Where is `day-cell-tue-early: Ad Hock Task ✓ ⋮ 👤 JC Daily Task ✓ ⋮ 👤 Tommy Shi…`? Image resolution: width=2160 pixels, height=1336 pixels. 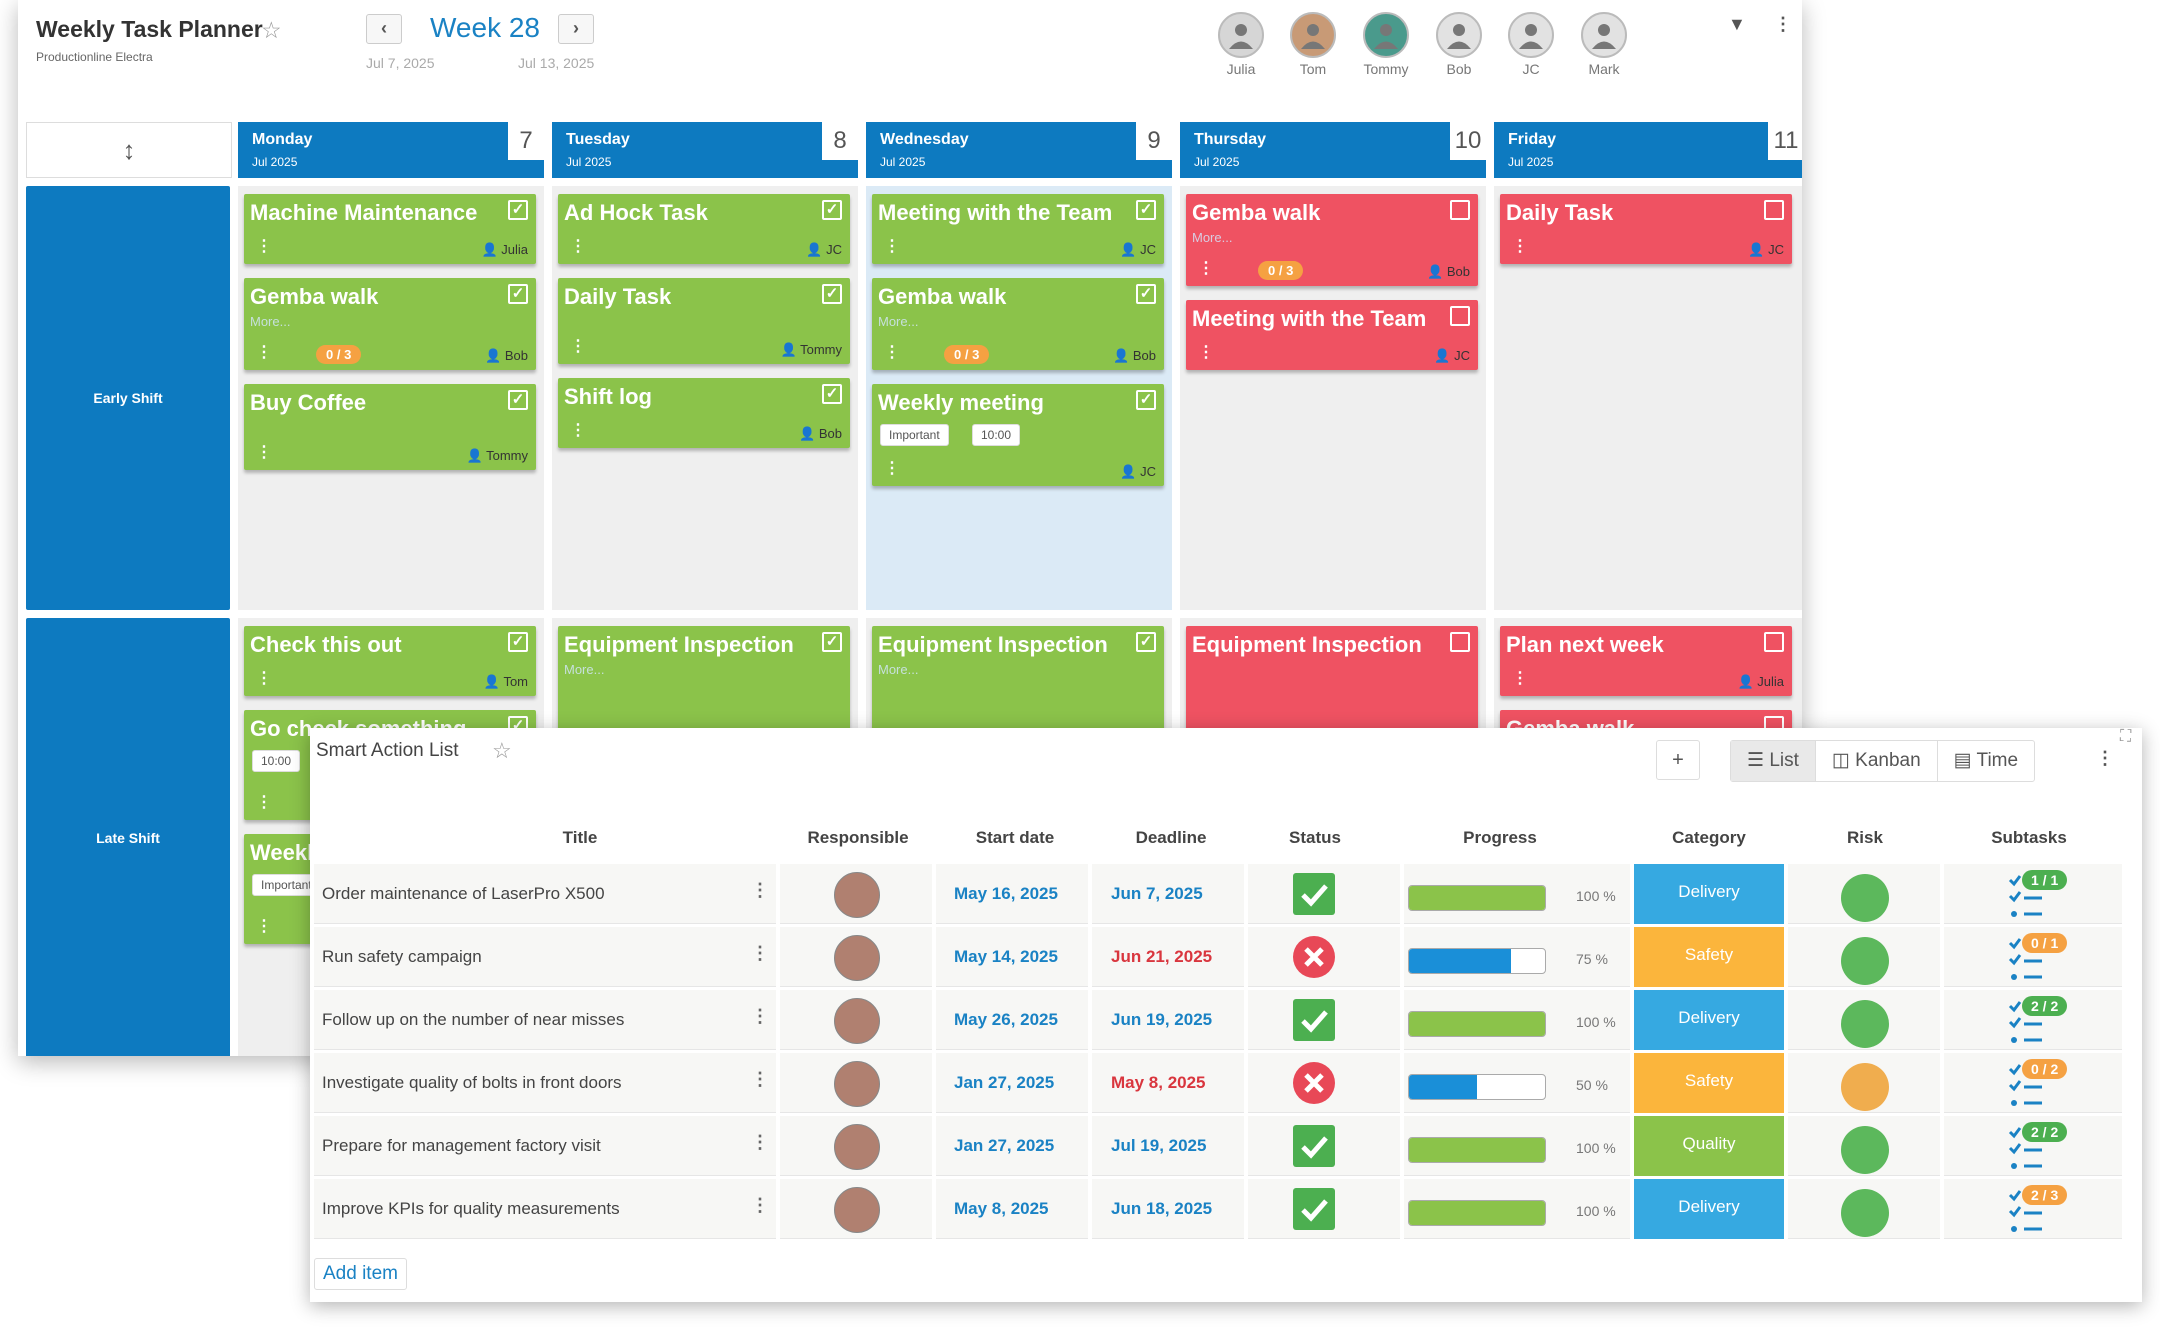
day-cell-tue-early: Ad Hock Task ✓ ⋮ 👤 JC Daily Task ✓ ⋮ 👤 Tommy Shi… is located at coordinates (705, 398).